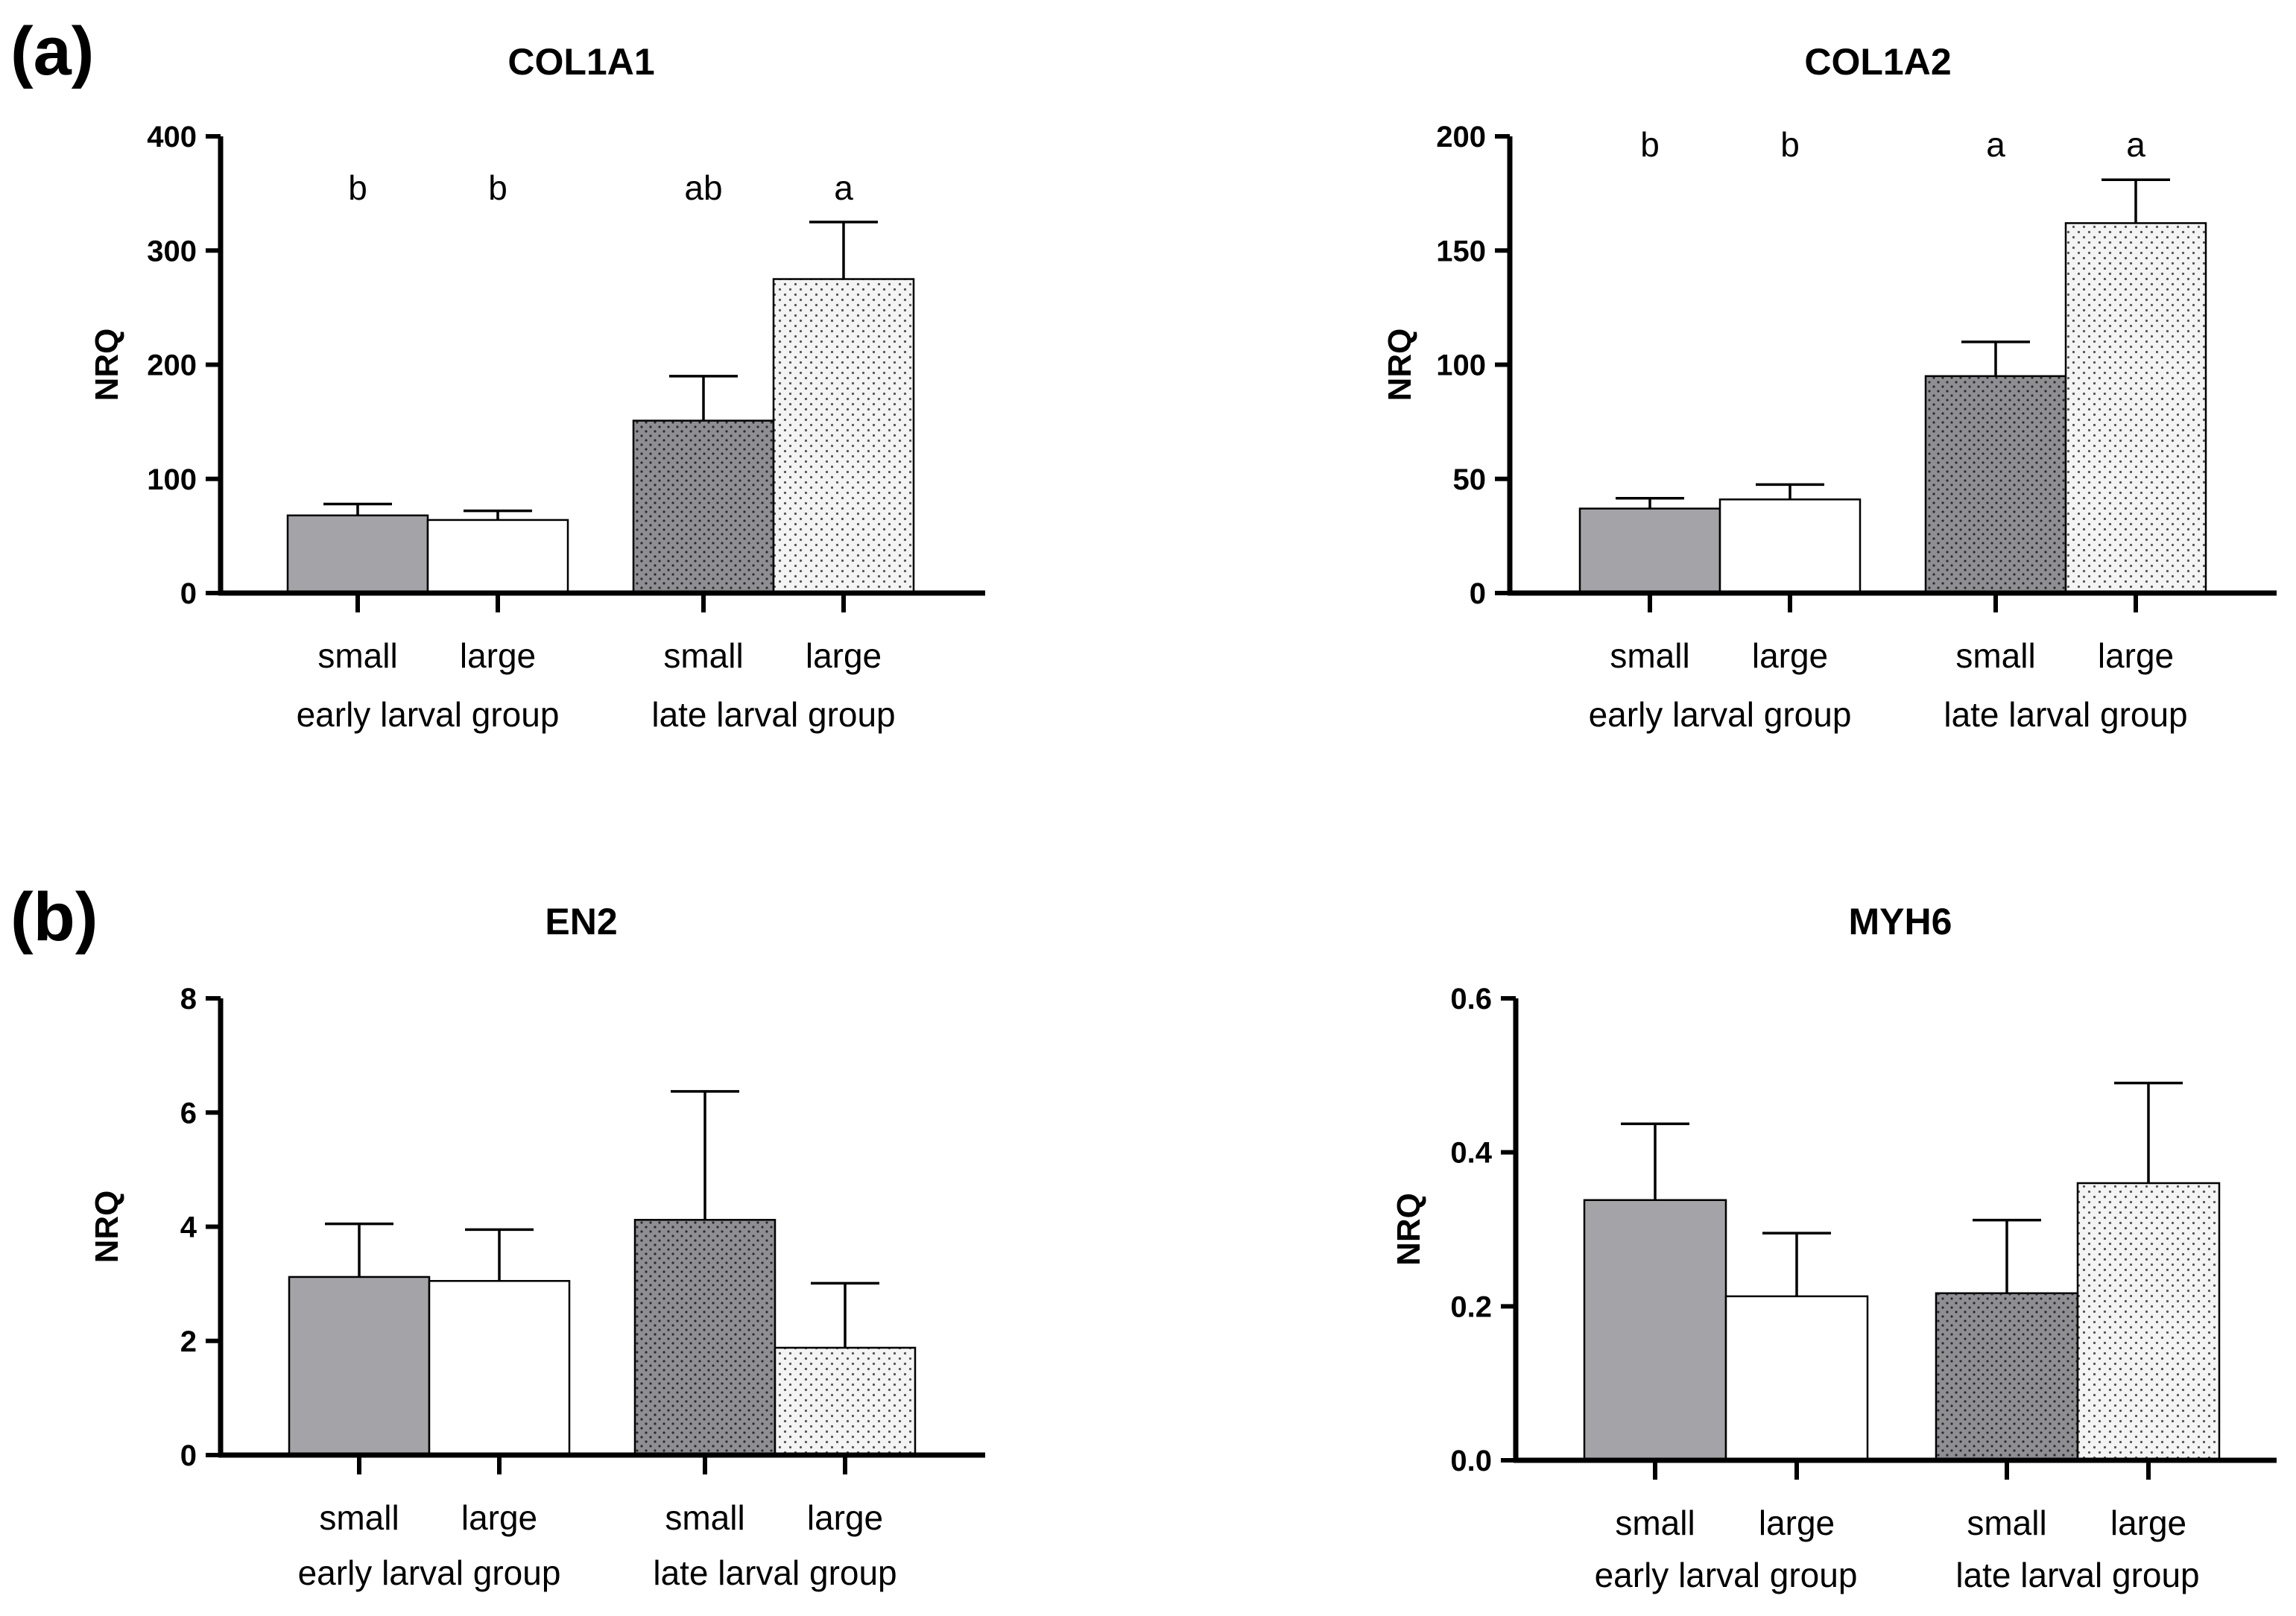  Describe the element at coordinates (52, 51) in the screenshot. I see `panel-label-a: (a)` at that location.